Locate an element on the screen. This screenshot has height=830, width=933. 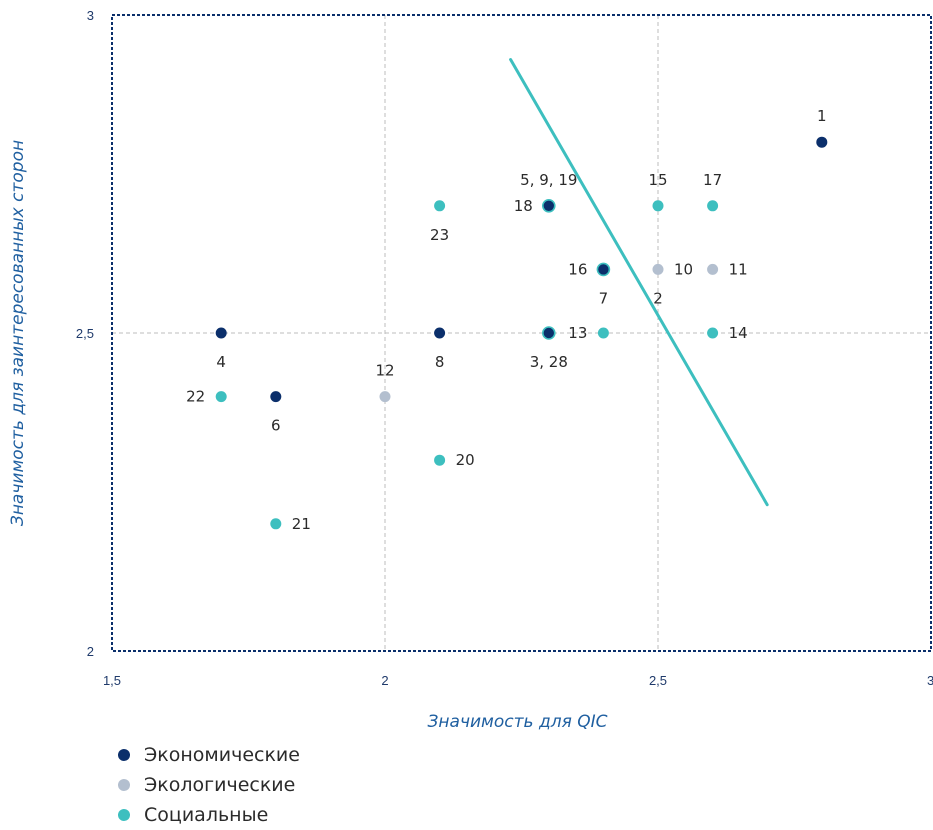
point-label: 23 is located at coordinates (439, 235).